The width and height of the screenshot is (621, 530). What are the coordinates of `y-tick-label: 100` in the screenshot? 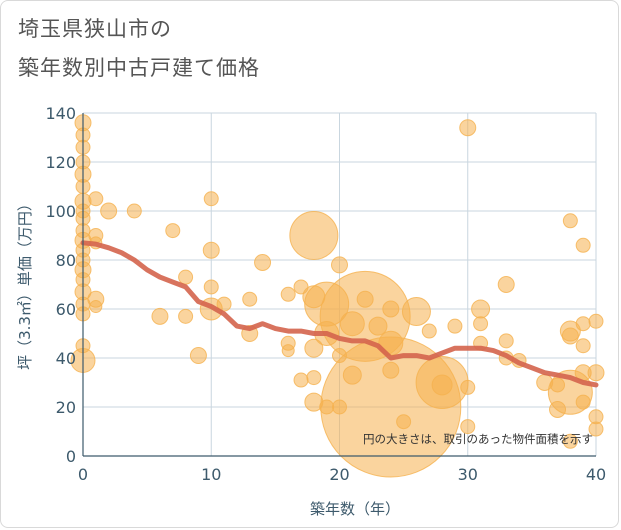 It's located at (60, 211).